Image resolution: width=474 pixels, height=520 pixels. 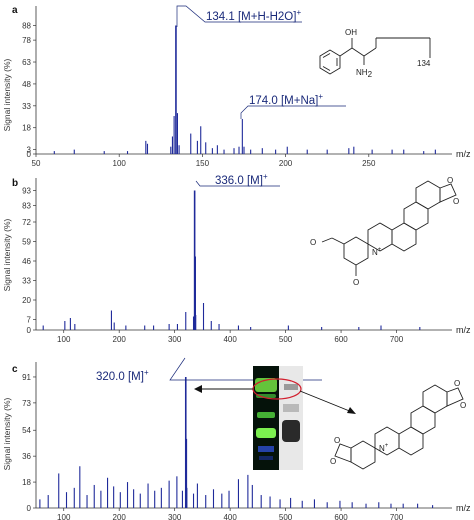 I want to click on structure-a, so click(x=375, y=56).